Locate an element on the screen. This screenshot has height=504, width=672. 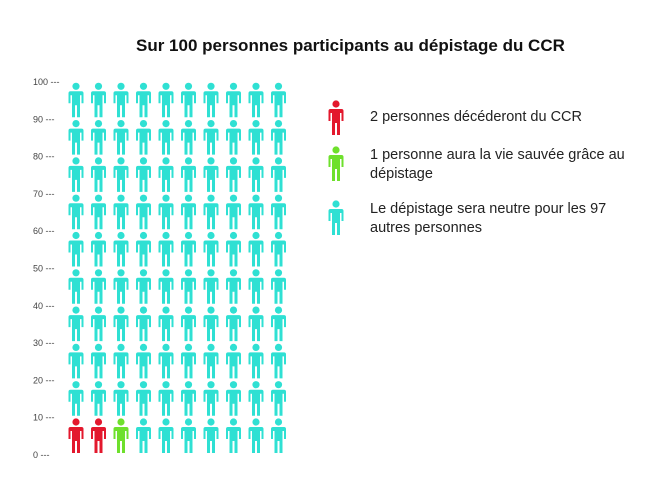
y-tick-label: 20 --- is located at coordinates (44, 380).